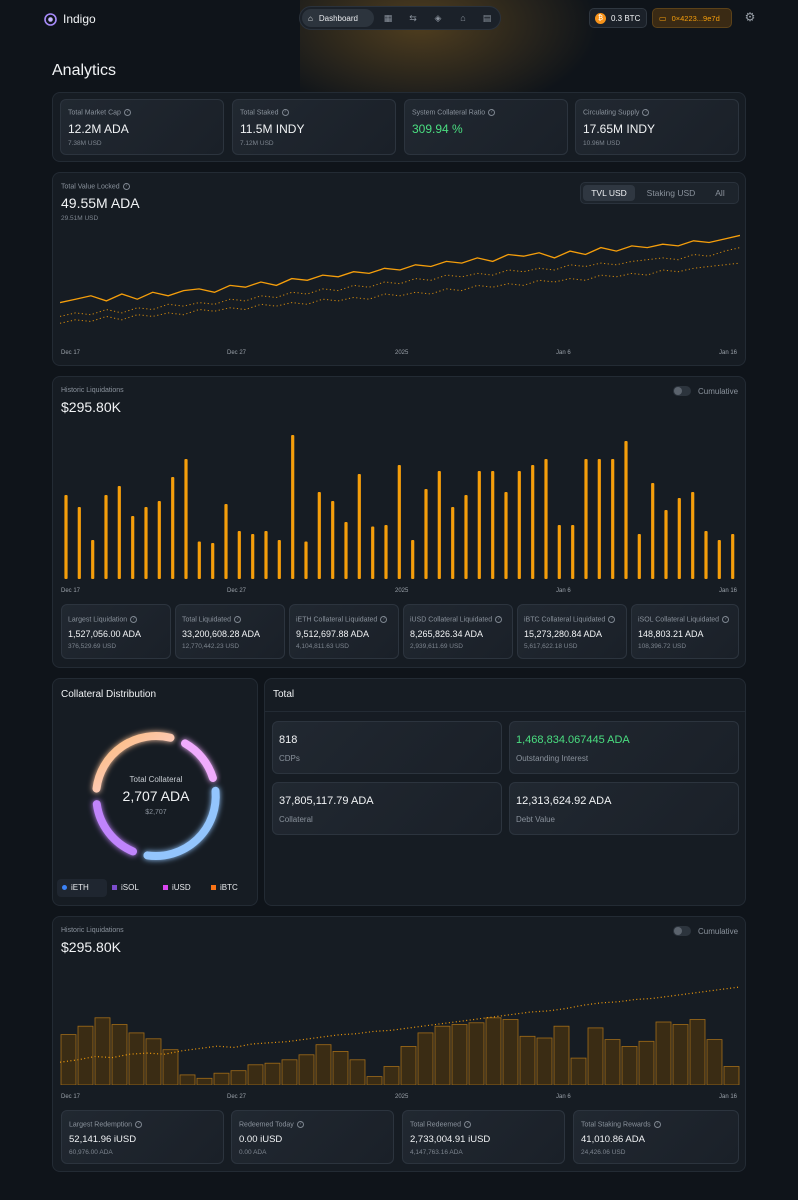 Image resolution: width=798 pixels, height=1200 pixels. What do you see at coordinates (624, 808) in the screenshot?
I see `total-card: 12,313,624.92 ADA Debt Value` at bounding box center [624, 808].